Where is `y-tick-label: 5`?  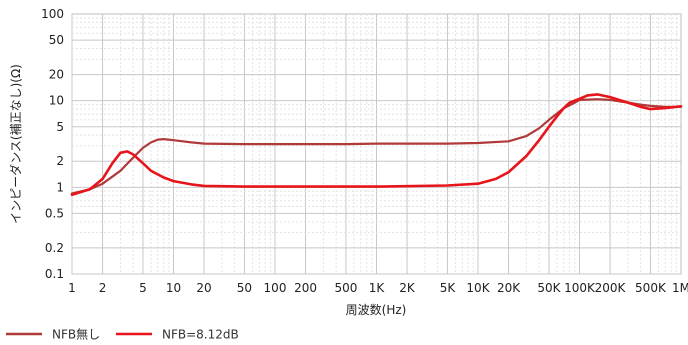
y-tick-label: 5 is located at coordinates (60, 127).